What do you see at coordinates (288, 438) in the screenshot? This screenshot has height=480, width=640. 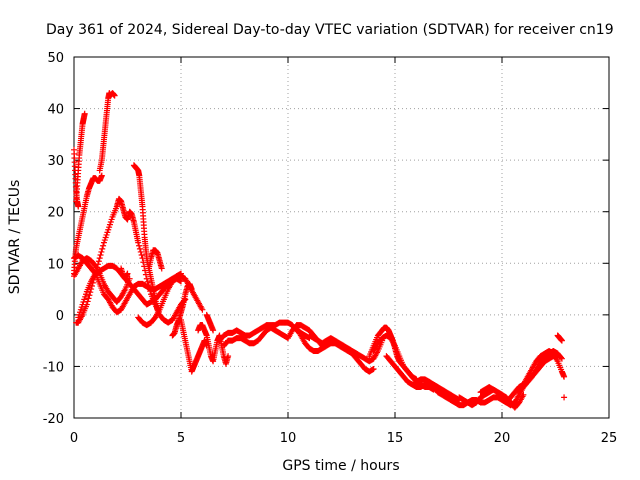 I see `x-tick-label: 10` at bounding box center [288, 438].